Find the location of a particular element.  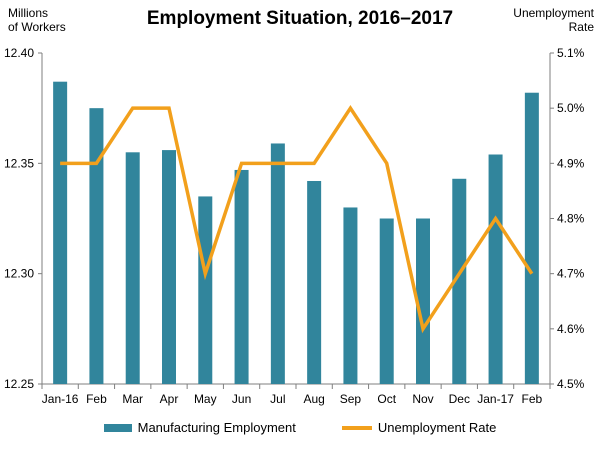

left-tick-label: 12.35 is located at coordinates (19, 163).